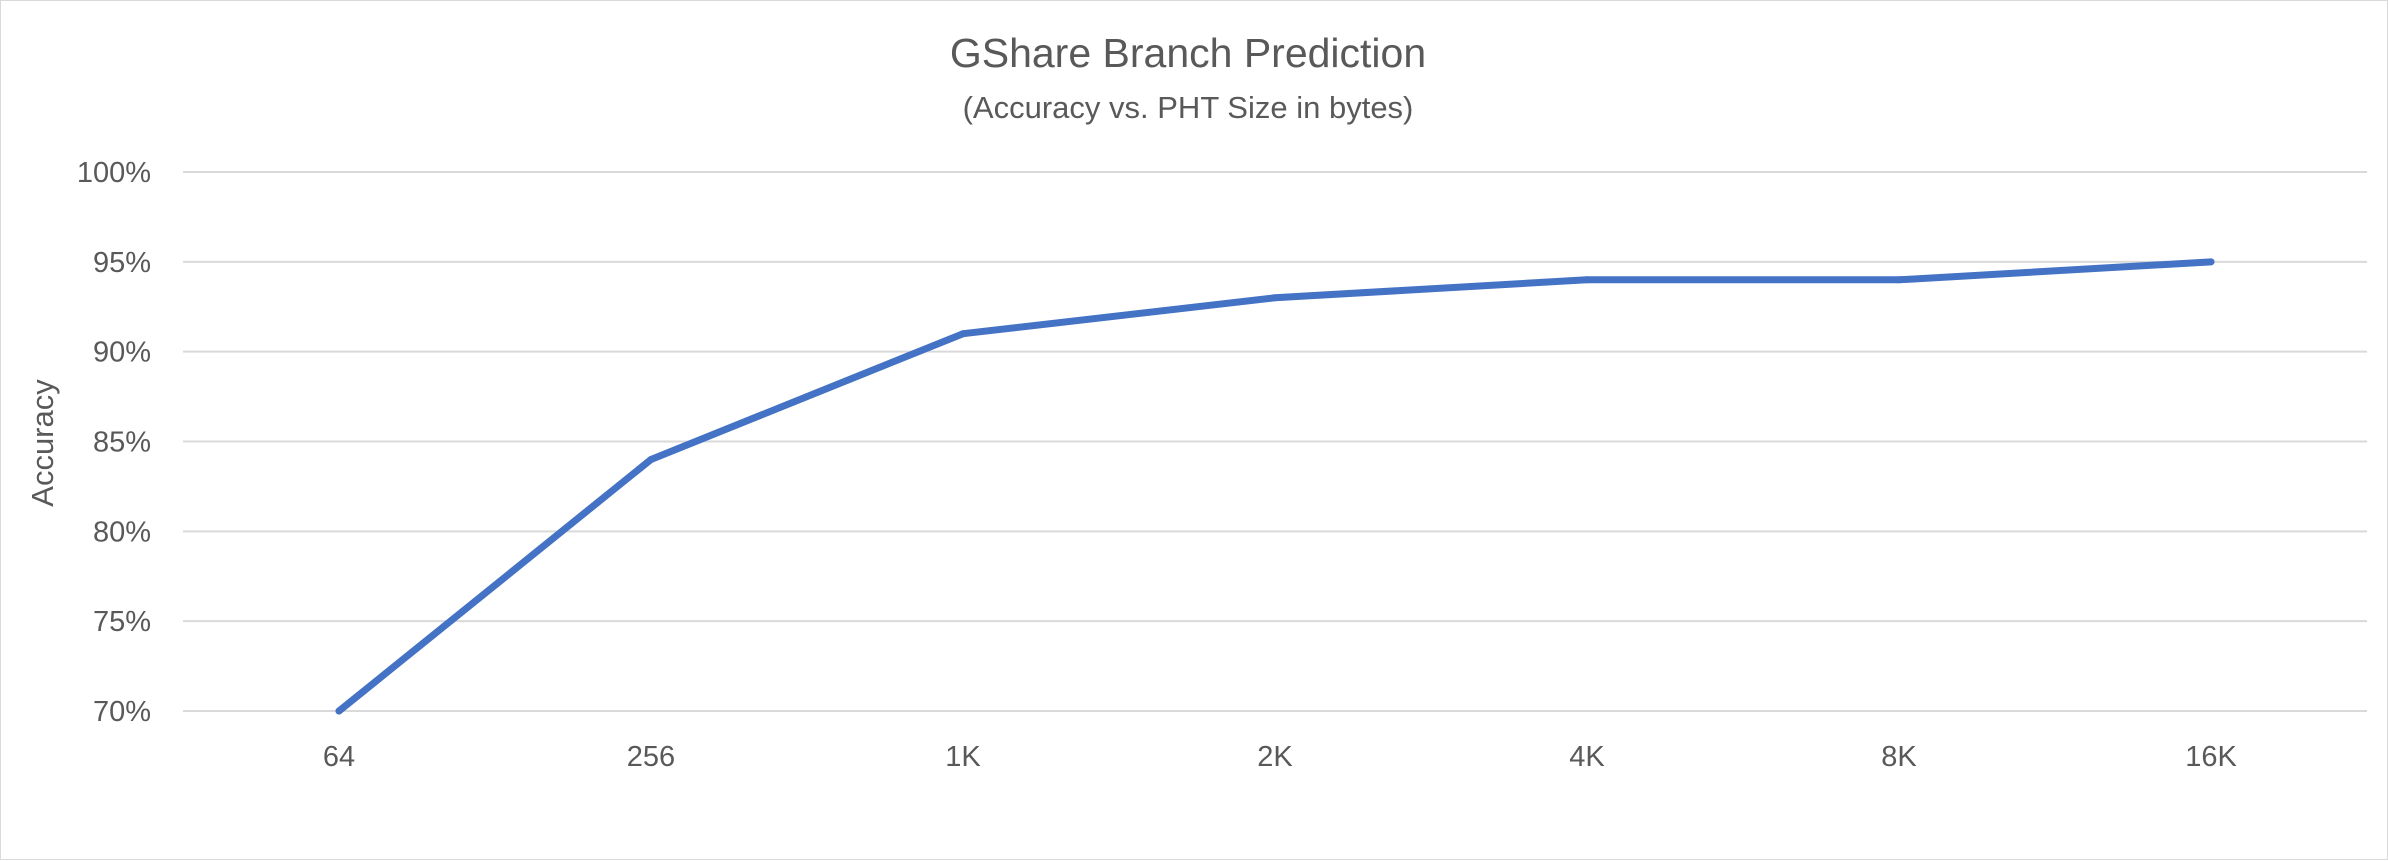 The width and height of the screenshot is (2388, 861). What do you see at coordinates (122, 532) in the screenshot?
I see `y-tick-label: 80%` at bounding box center [122, 532].